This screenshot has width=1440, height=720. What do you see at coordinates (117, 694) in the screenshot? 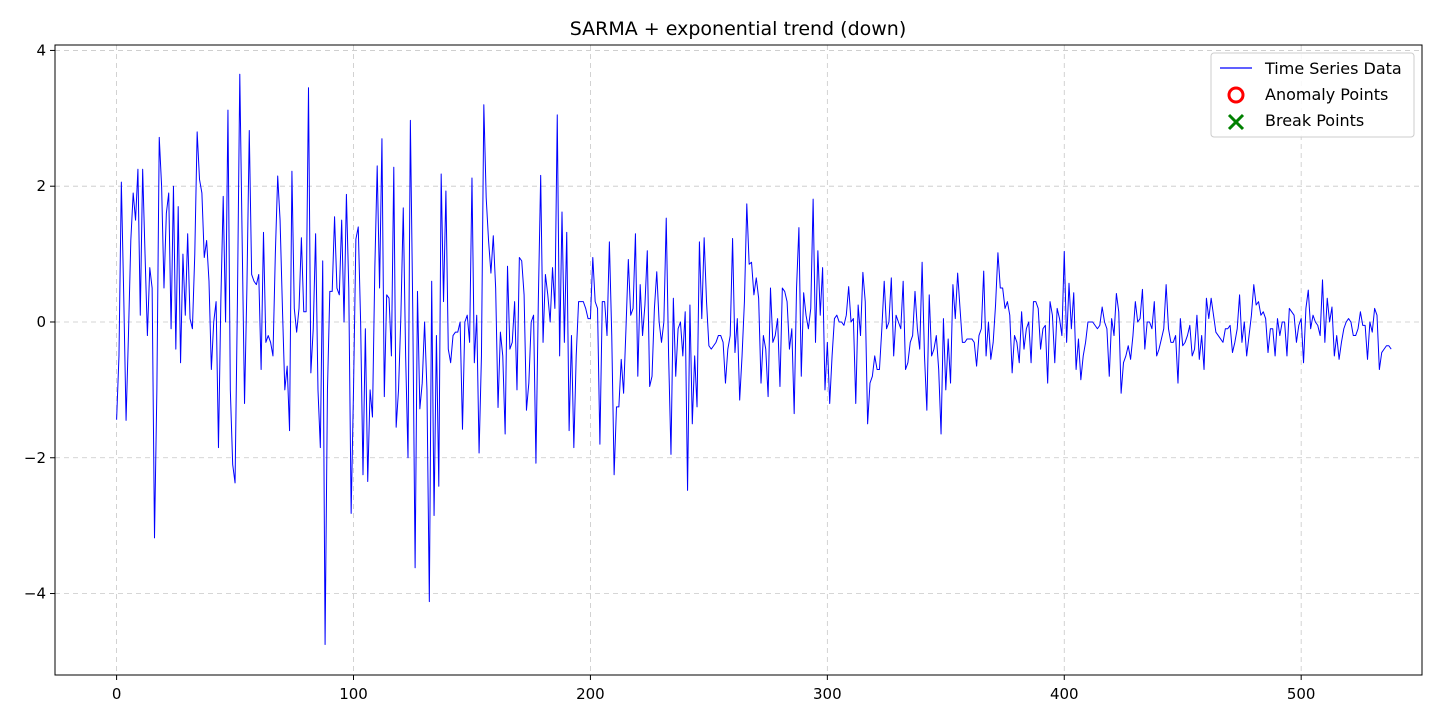
I see `x-tick-label: 0` at bounding box center [117, 694].